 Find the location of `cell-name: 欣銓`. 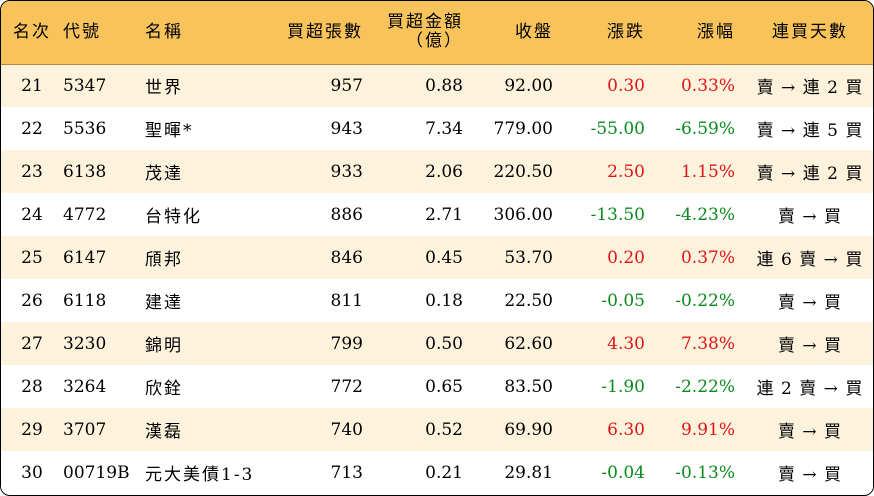

cell-name: 欣銓 is located at coordinates (164, 389).